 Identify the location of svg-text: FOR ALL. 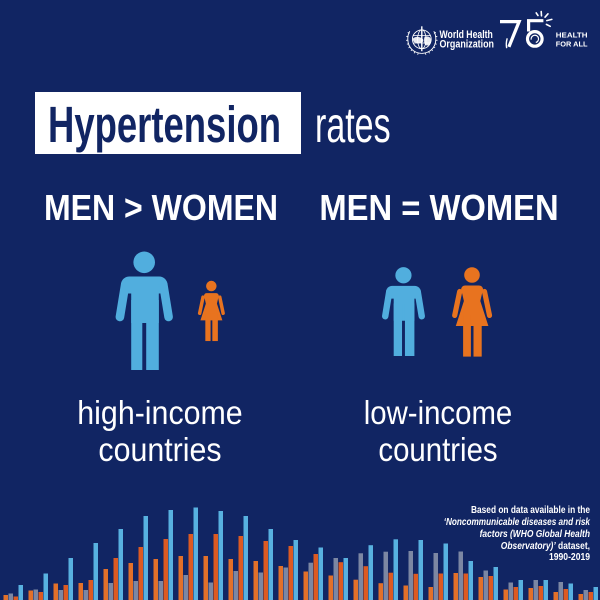
(572, 44).